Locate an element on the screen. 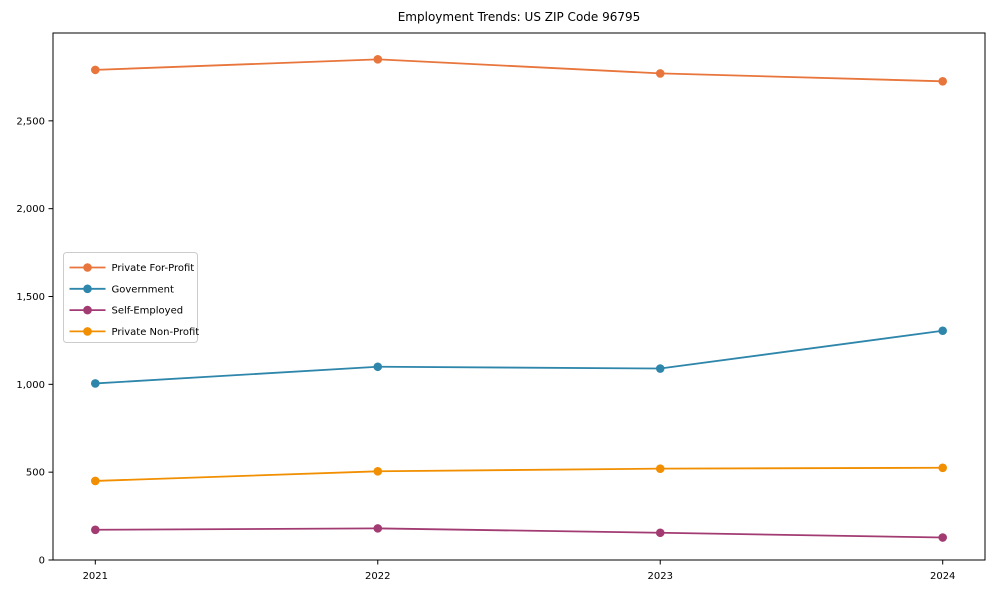 Image resolution: width=1000 pixels, height=600 pixels. legend-item: Government is located at coordinates (121, 289).